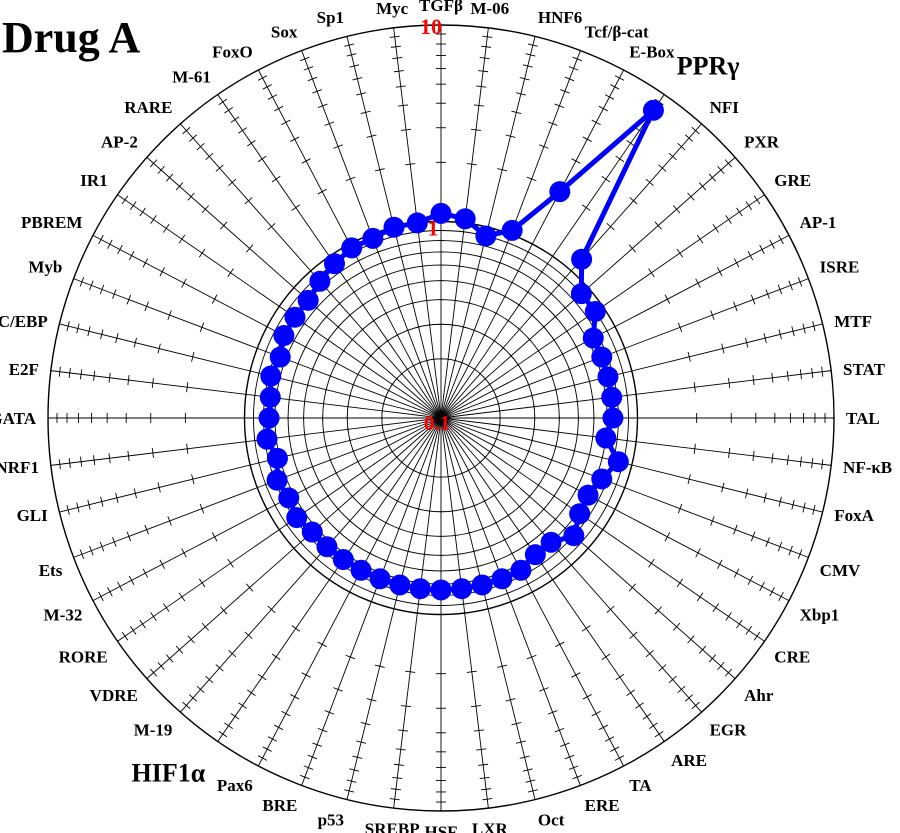 The image size is (900, 833). Describe the element at coordinates (153, 730) in the screenshot. I see `category-label: M-19` at that location.